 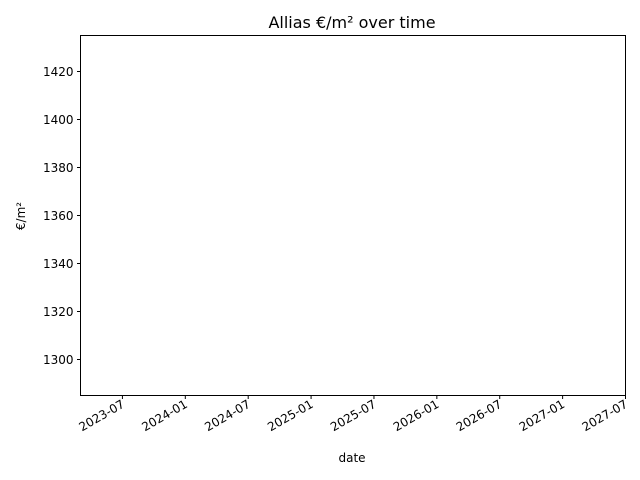 I want to click on y-tick-label: 1420, so click(x=58, y=72).